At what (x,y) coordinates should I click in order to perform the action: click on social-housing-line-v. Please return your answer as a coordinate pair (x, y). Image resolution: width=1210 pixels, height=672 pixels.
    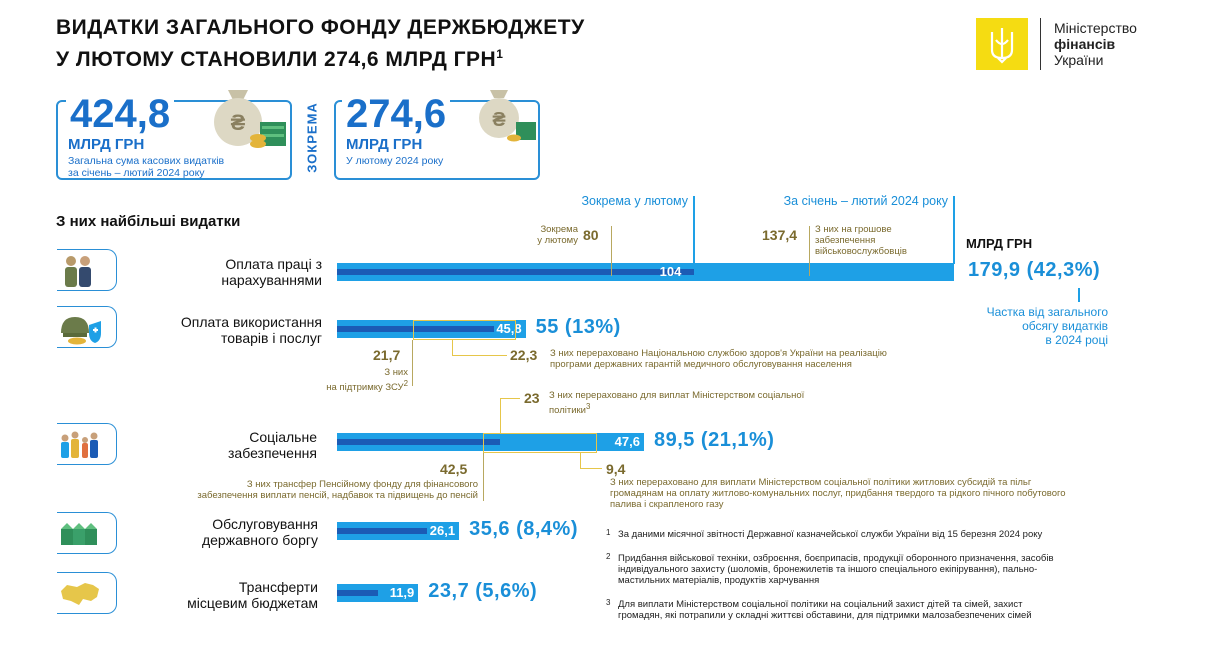
    Looking at the image, I should click on (580, 461).